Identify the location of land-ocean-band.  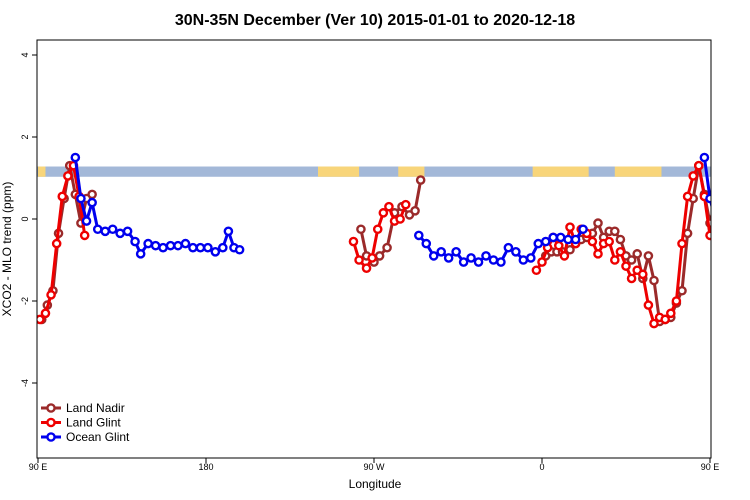
(392, 171).